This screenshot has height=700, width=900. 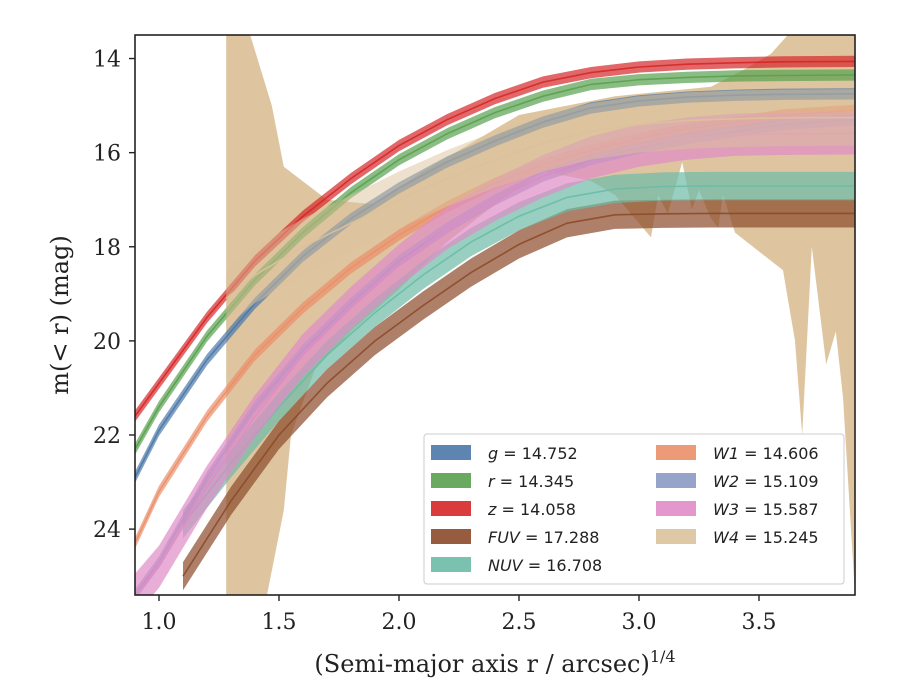 What do you see at coordinates (766, 453) in the screenshot?
I see `legend-label: W1 = 14.606` at bounding box center [766, 453].